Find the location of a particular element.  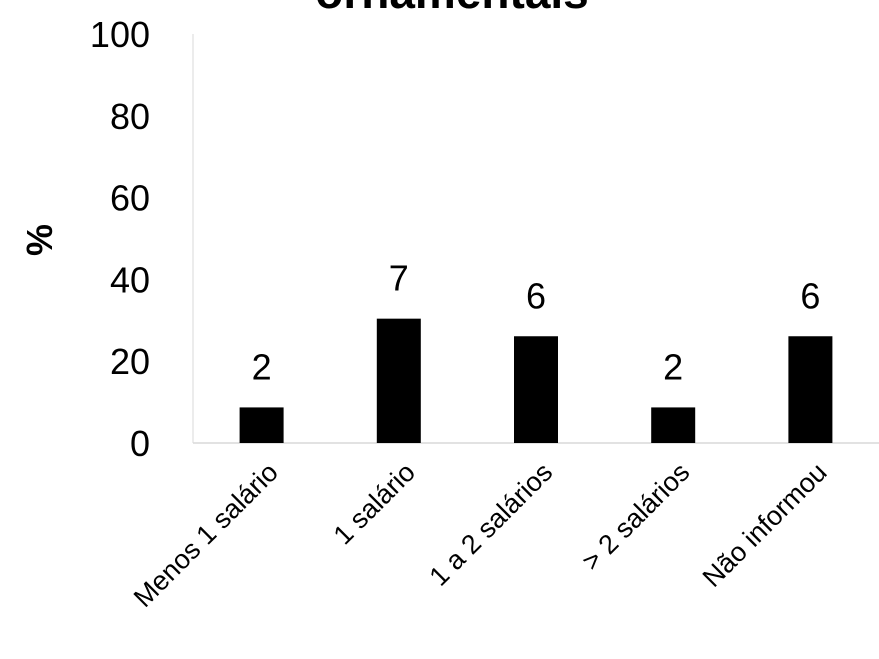

x-tick-label: Não informou is located at coordinates (765, 525).